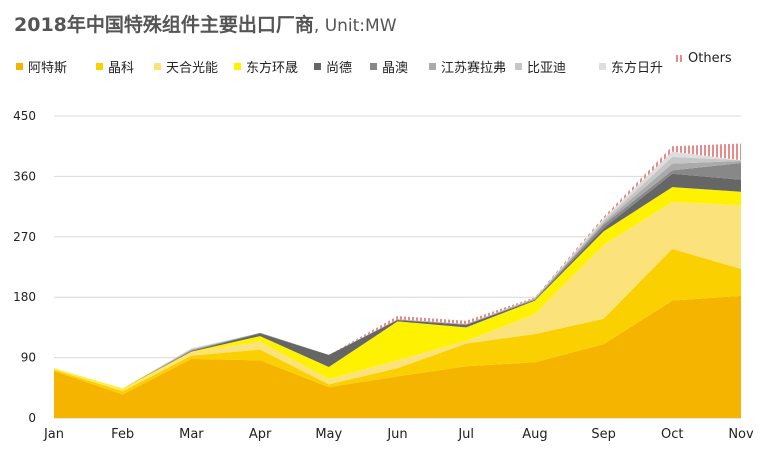 This screenshot has width=763, height=456. Describe the element at coordinates (672, 434) in the screenshot. I see `x-tick-label: Oct` at that location.